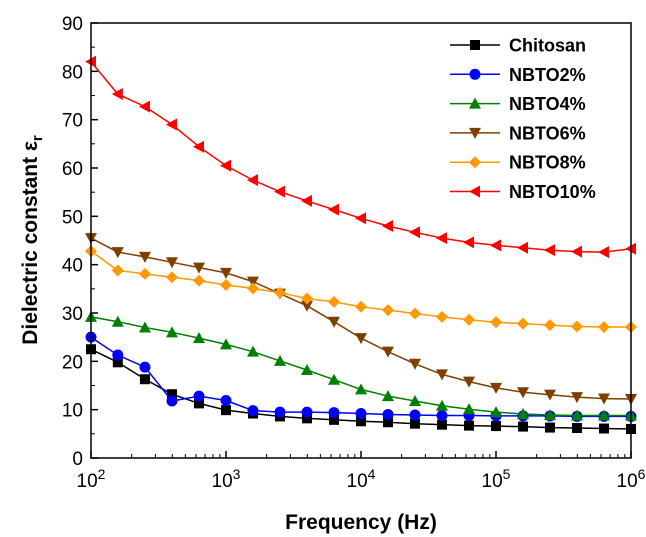 Image resolution: width=646 pixels, height=537 pixels. What do you see at coordinates (547, 163) in the screenshot?
I see `legend-label: NBTO8%` at bounding box center [547, 163].